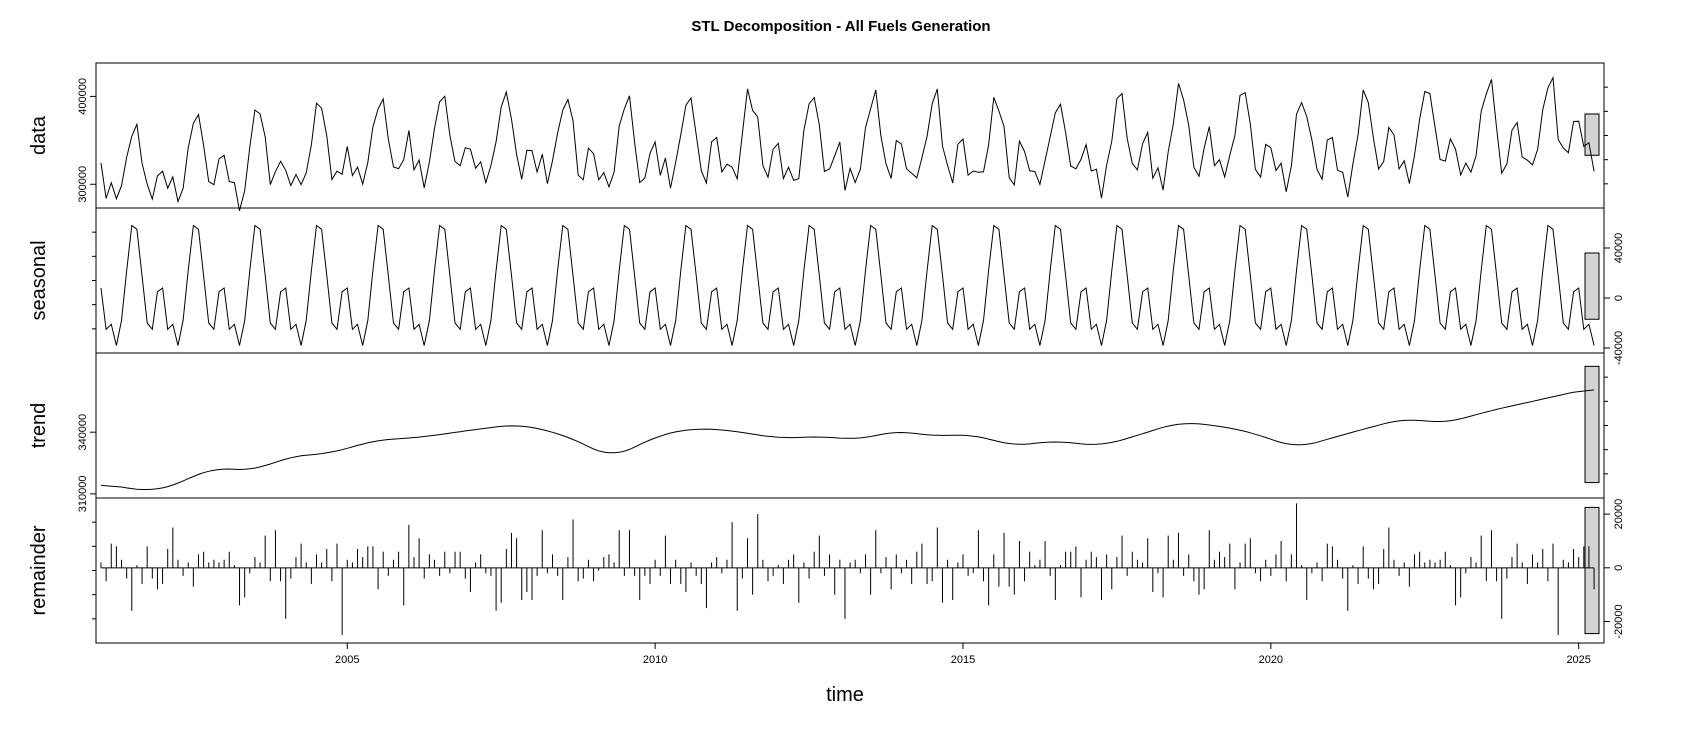  I want to click on panel-label-data: data, so click(39, 135).